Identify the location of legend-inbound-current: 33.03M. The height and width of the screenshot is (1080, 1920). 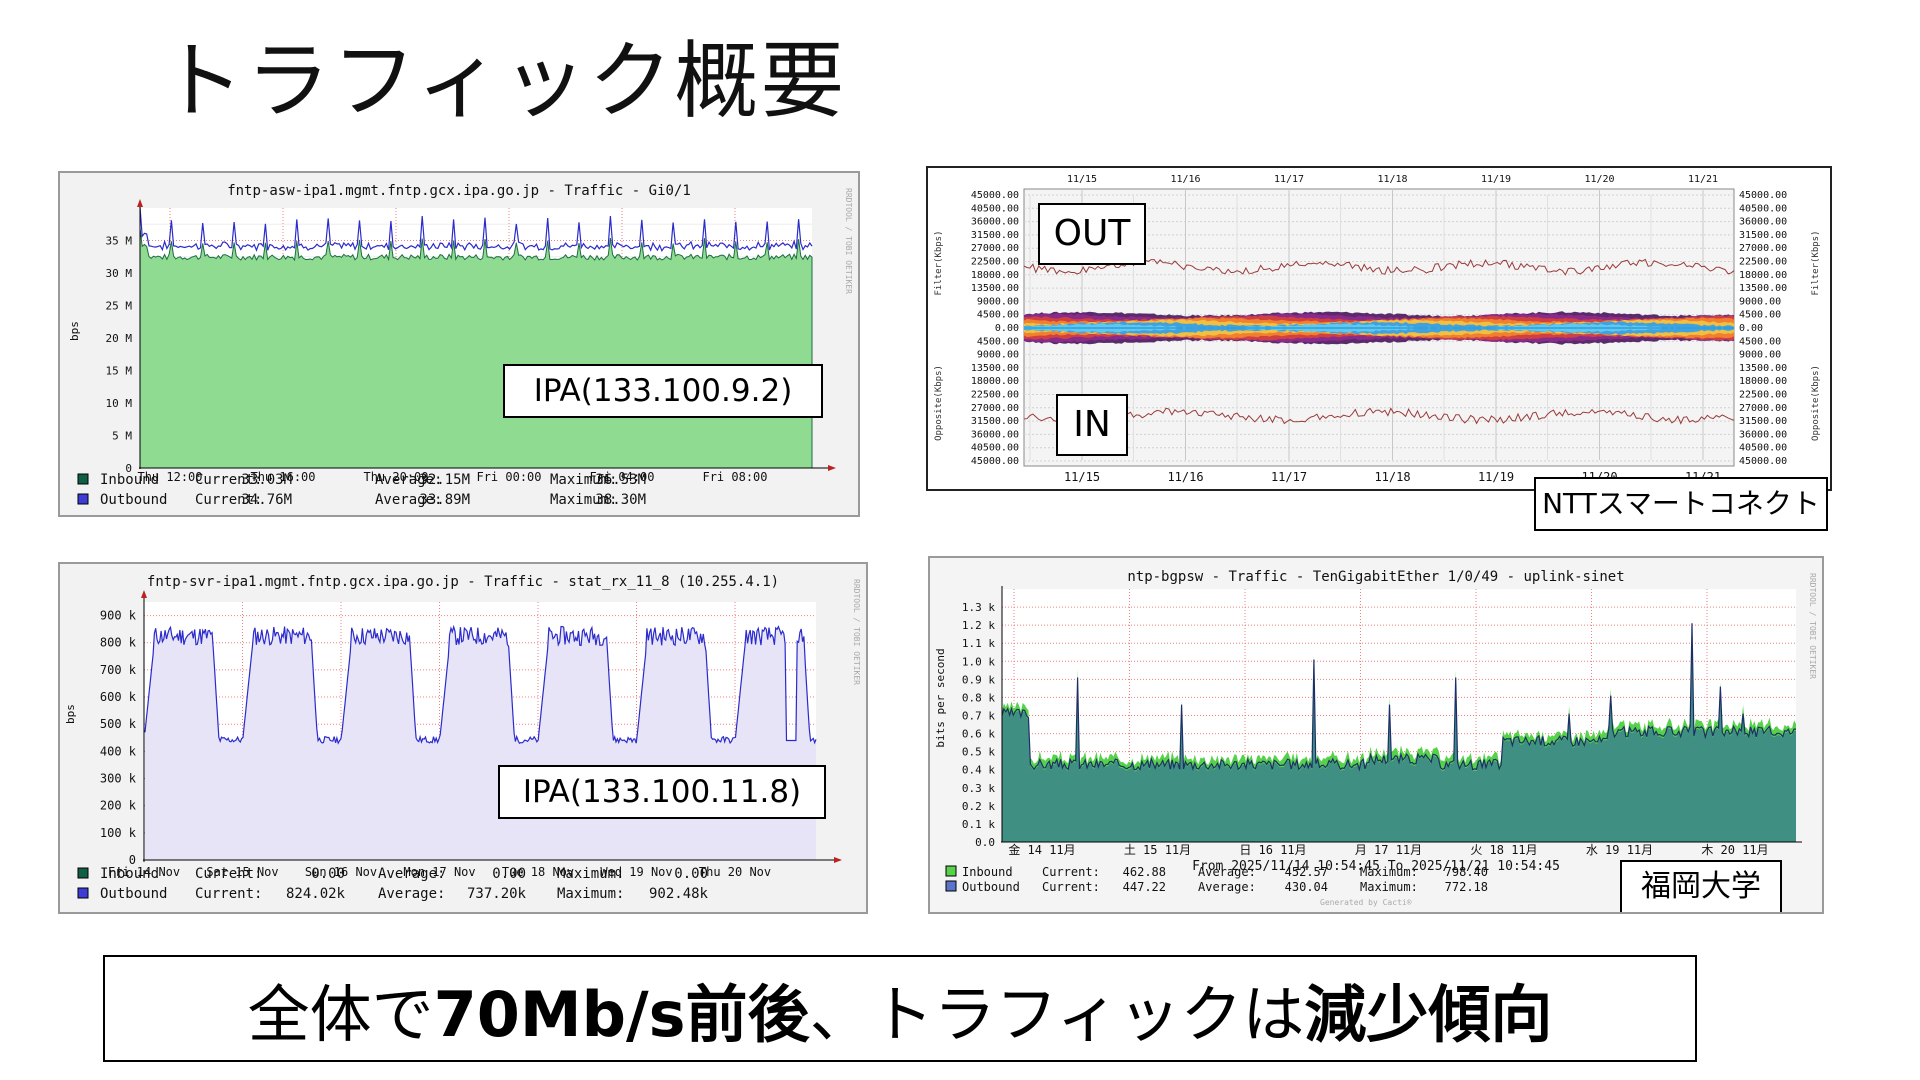
(266, 480).